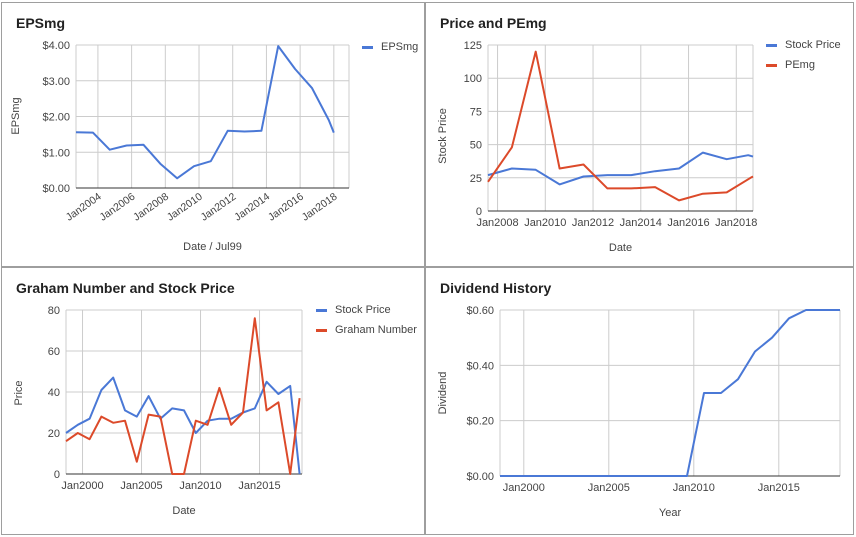  I want to click on series-line-dividend, so click(670, 393).